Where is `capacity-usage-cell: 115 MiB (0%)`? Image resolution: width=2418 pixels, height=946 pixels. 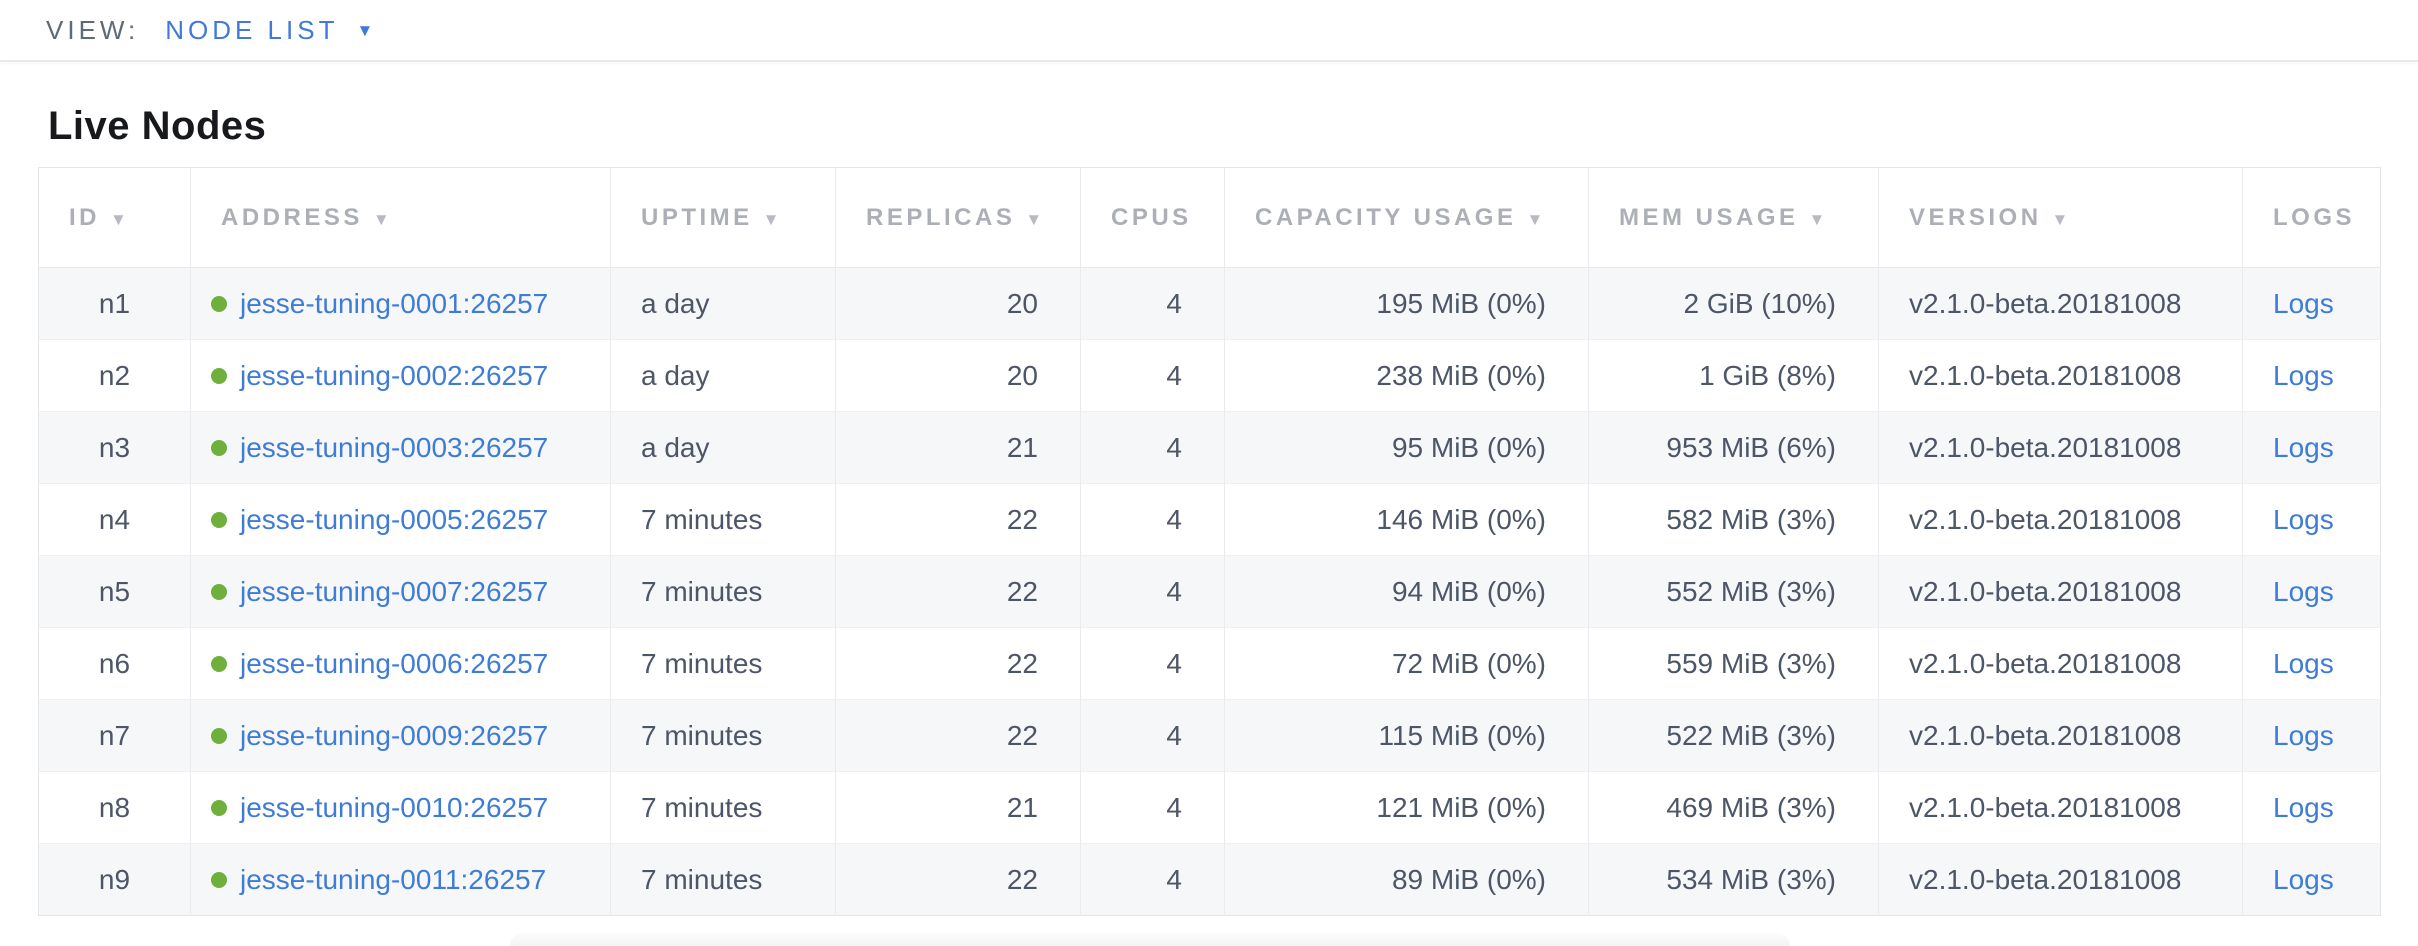
capacity-usage-cell: 115 MiB (0%) is located at coordinates (1406, 735).